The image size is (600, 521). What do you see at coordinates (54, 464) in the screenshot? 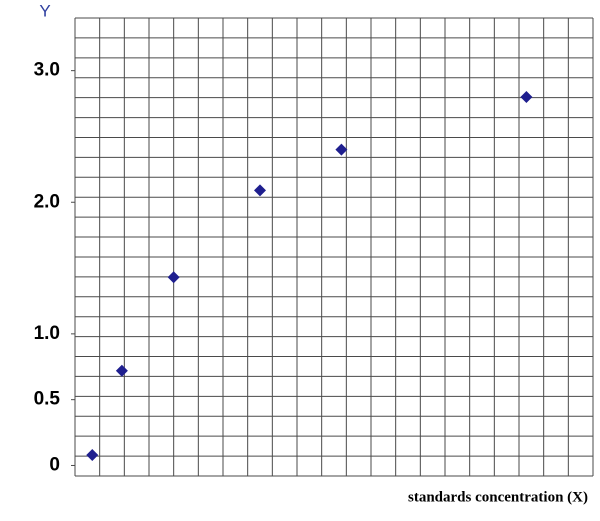
I see `y-tick-label: 0` at bounding box center [54, 464].